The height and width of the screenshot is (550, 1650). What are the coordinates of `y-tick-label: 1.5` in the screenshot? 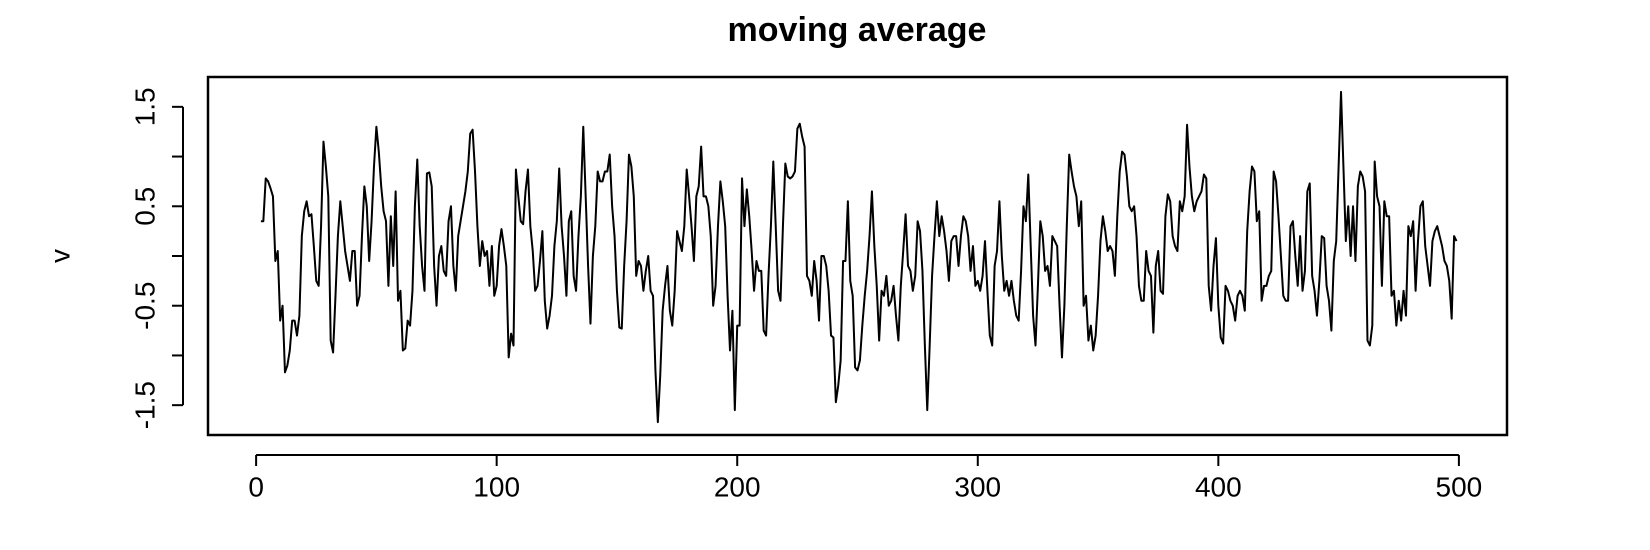 It's located at (144, 106).